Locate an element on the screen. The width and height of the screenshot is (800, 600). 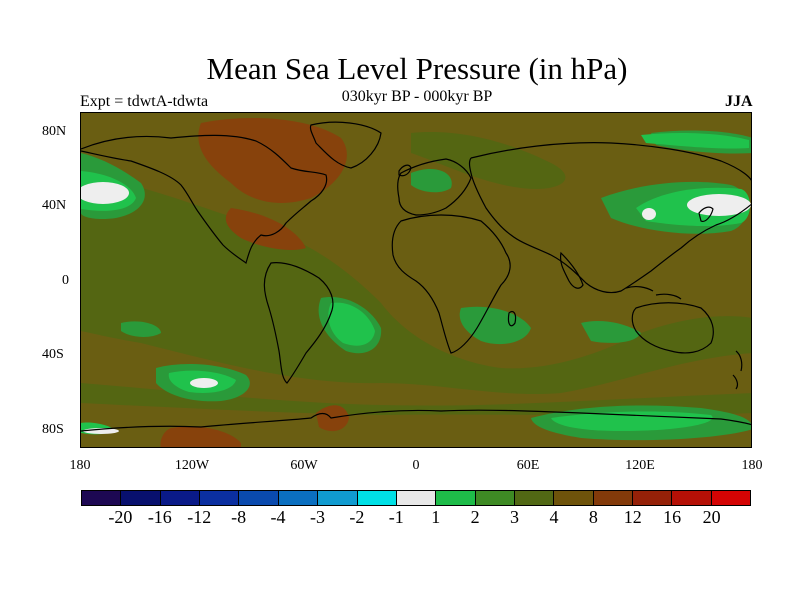
colorbar-label: -16 is located at coordinates (159, 517).